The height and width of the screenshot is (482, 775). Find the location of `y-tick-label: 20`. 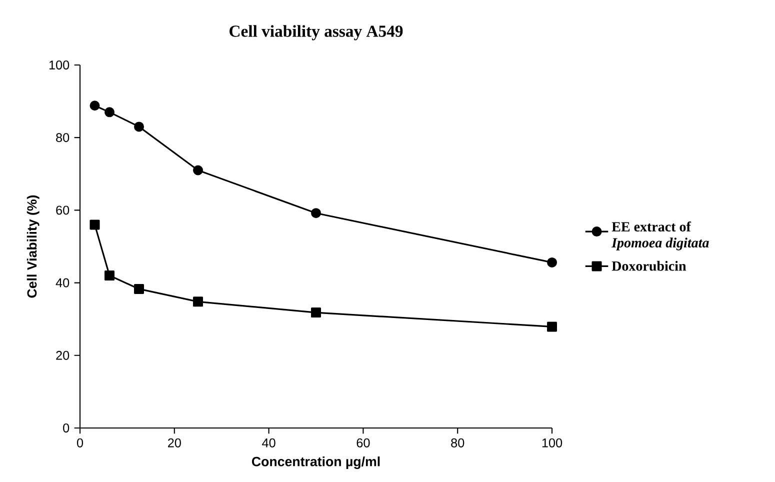

y-tick-label: 20 is located at coordinates (63, 355).